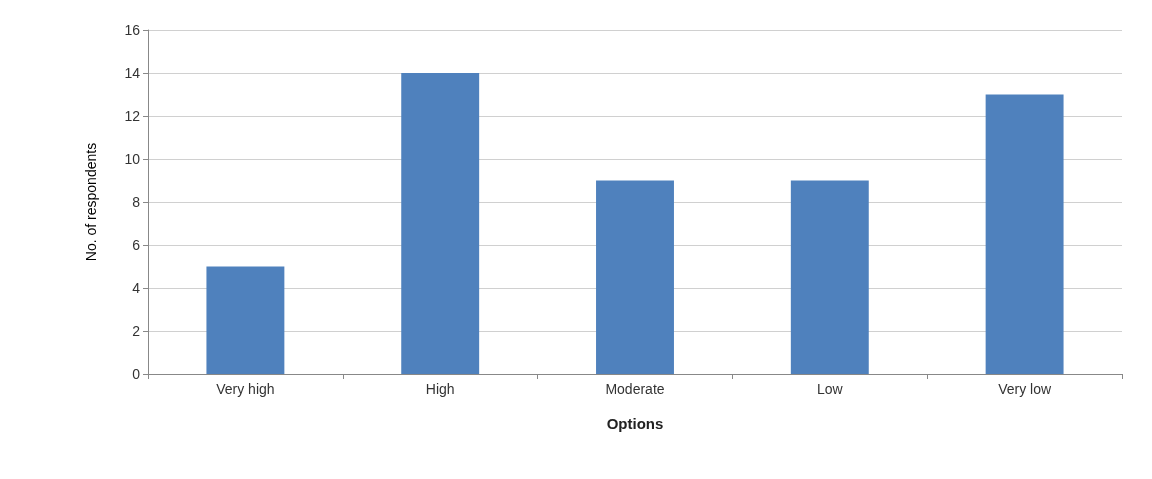  Describe the element at coordinates (136, 374) in the screenshot. I see `y-tick-label: 0` at that location.